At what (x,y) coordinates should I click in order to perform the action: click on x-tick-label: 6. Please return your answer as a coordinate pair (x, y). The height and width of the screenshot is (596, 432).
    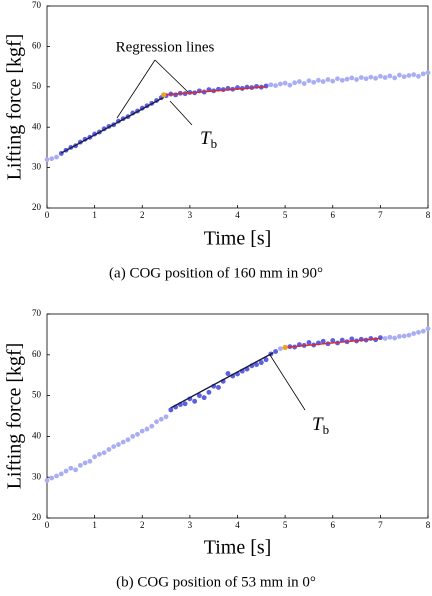
    Looking at the image, I should click on (333, 215).